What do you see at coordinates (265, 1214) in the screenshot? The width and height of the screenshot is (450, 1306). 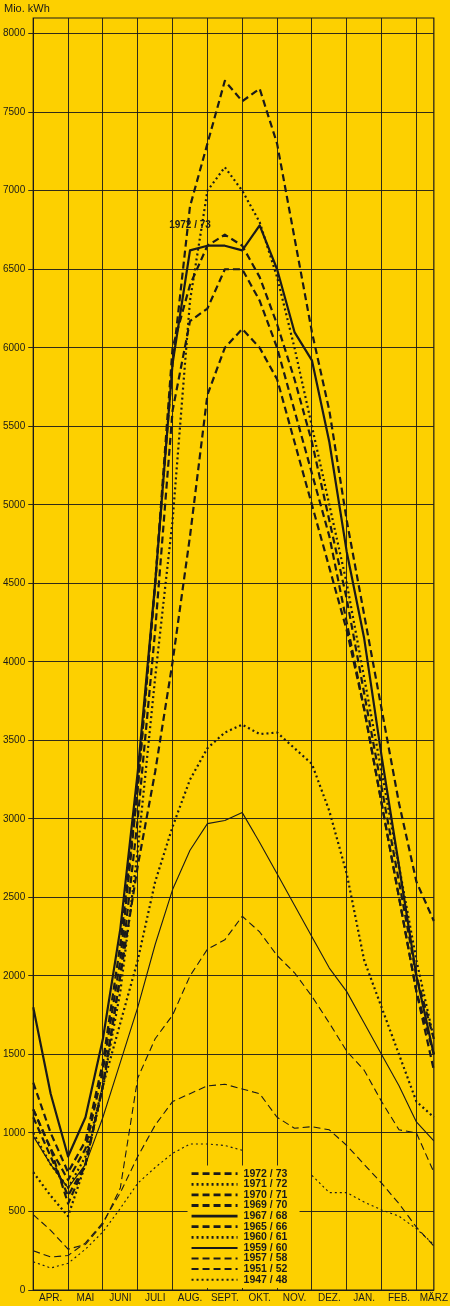 I see `legend-label: 1967 / 68` at bounding box center [265, 1214].